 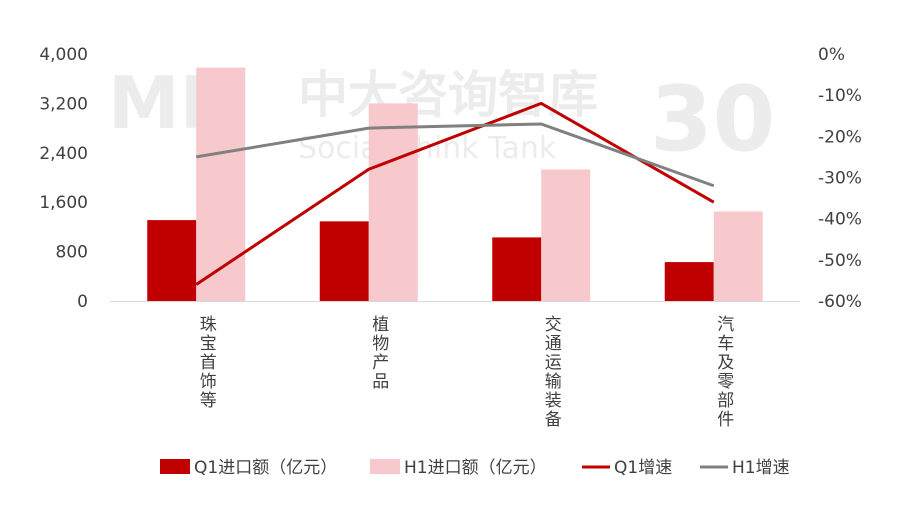 What do you see at coordinates (63, 154) in the screenshot?
I see `y-left-tick-label: 2,400` at bounding box center [63, 154].